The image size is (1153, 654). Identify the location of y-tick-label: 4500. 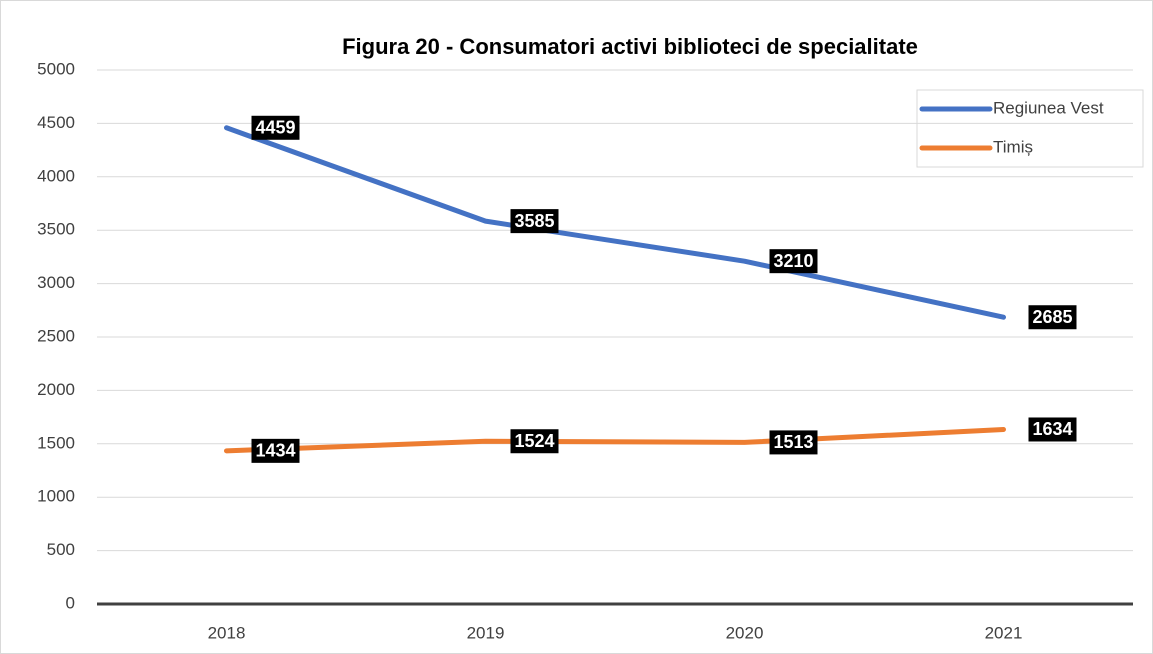
(56, 122).